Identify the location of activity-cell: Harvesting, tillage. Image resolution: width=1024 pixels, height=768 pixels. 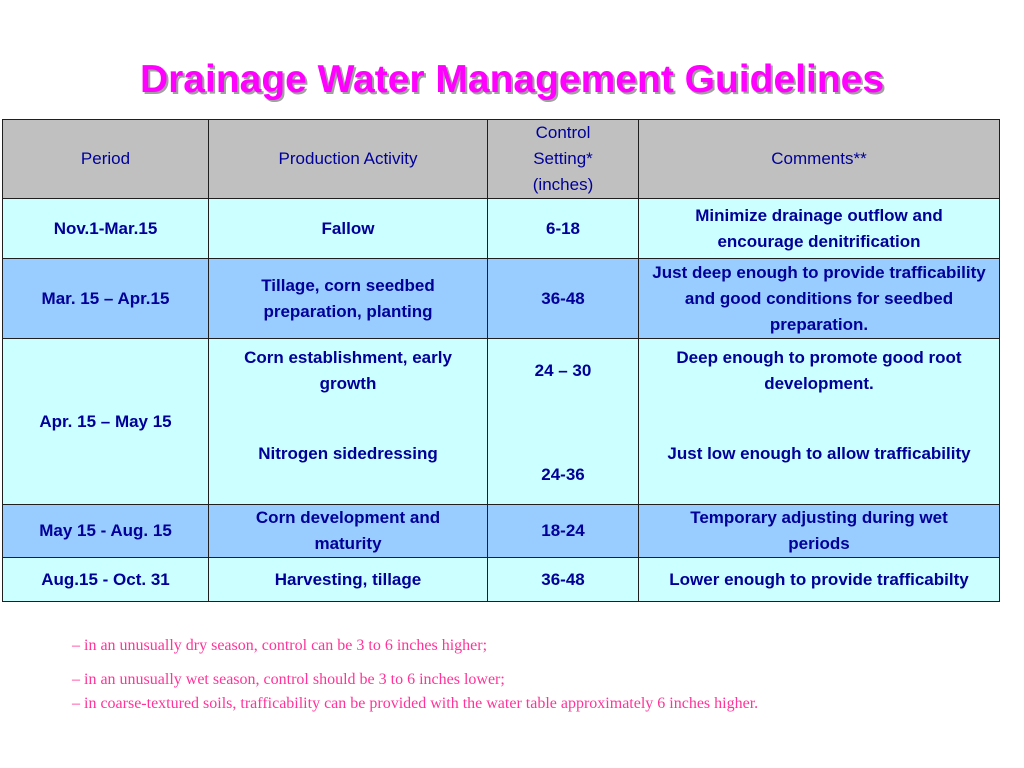
(348, 579).